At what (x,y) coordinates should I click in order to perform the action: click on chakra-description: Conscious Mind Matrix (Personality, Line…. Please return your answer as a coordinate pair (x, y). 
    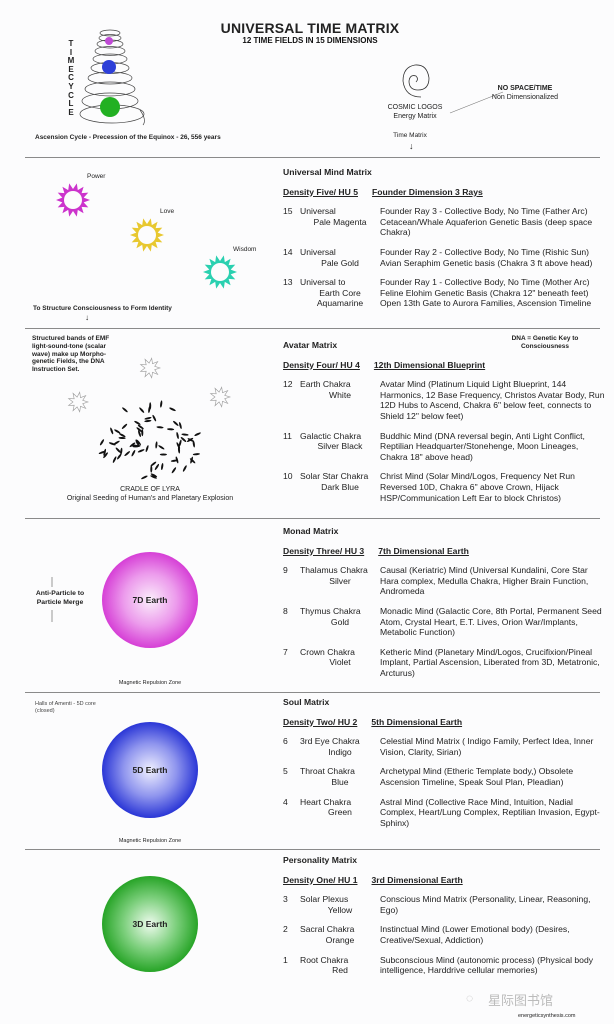
    Looking at the image, I should click on (485, 904).